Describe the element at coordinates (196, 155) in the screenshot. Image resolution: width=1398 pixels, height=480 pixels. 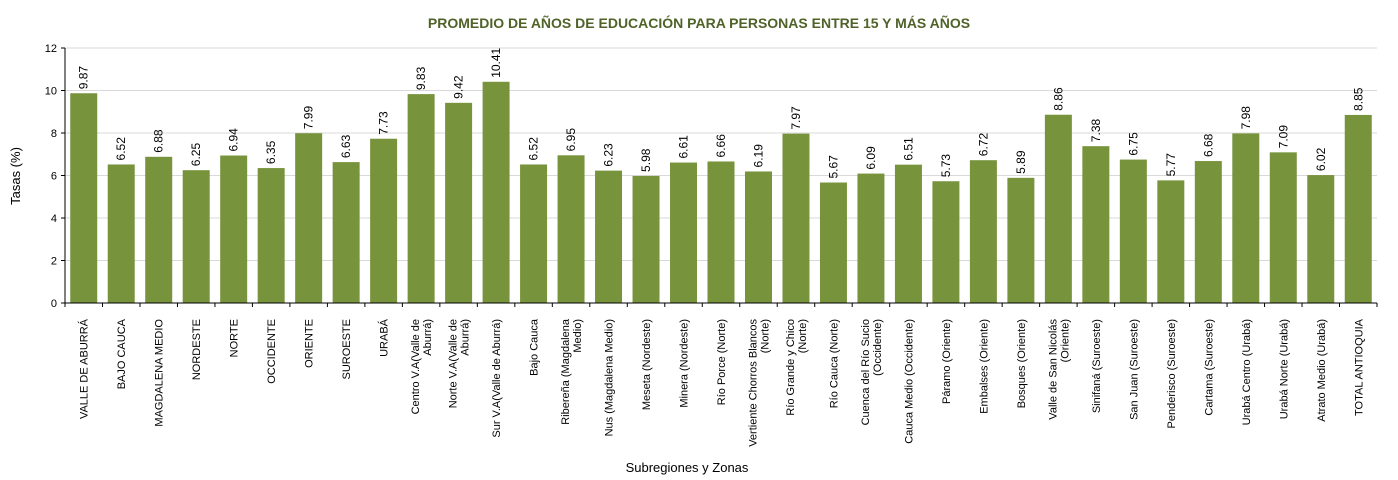
I see `data-label: 6.25` at that location.